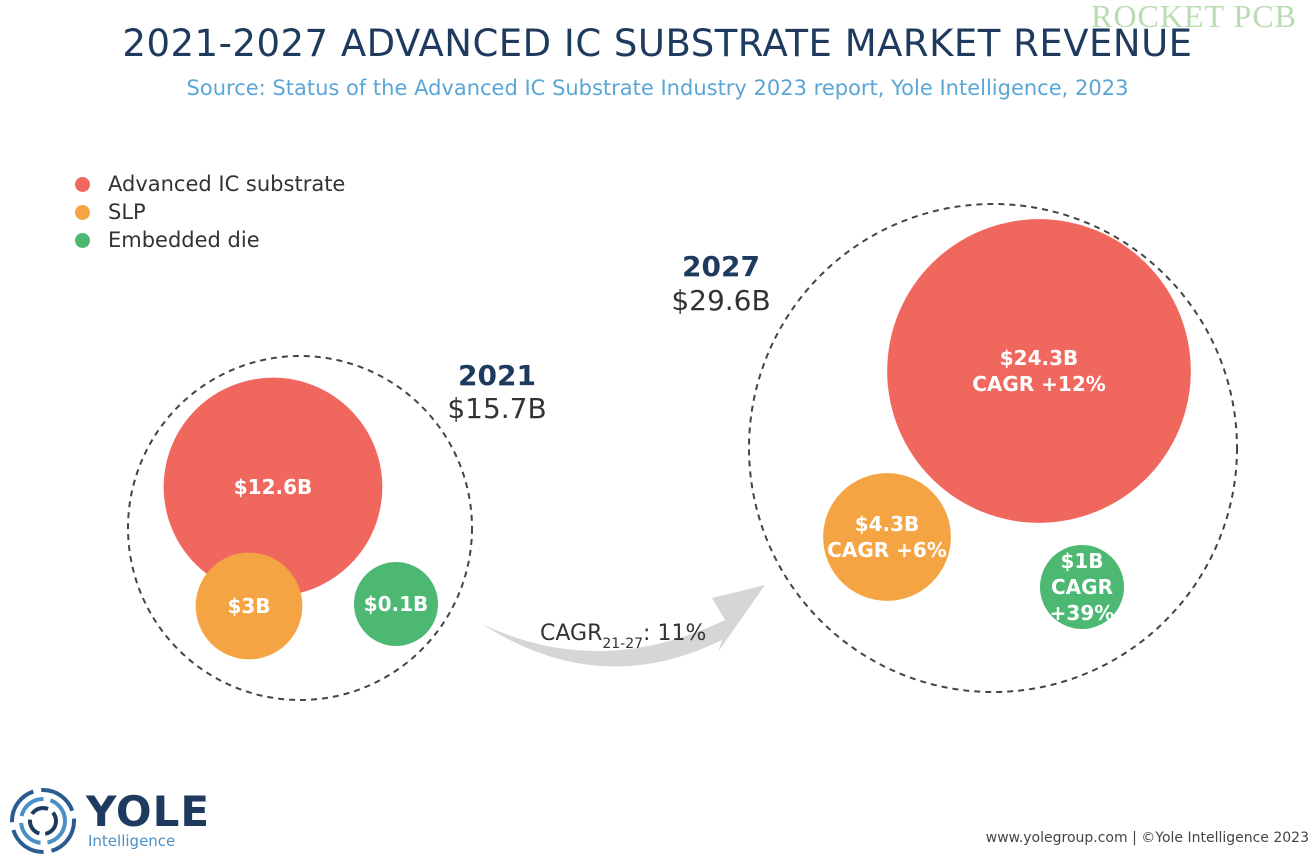  What do you see at coordinates (720, 300) in the screenshot?
I see `total-2027: $29.6B` at bounding box center [720, 300].